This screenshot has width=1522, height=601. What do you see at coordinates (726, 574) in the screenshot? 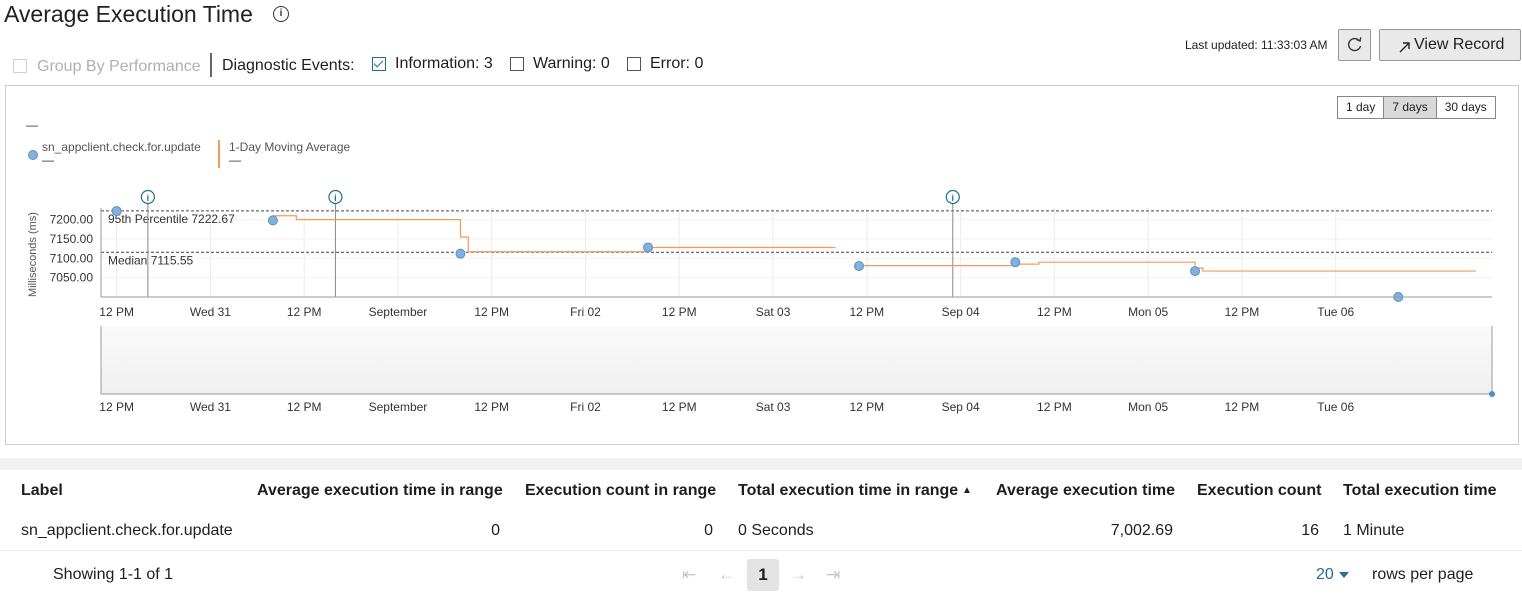
I see `prev-page-icon: ←` at bounding box center [726, 574].